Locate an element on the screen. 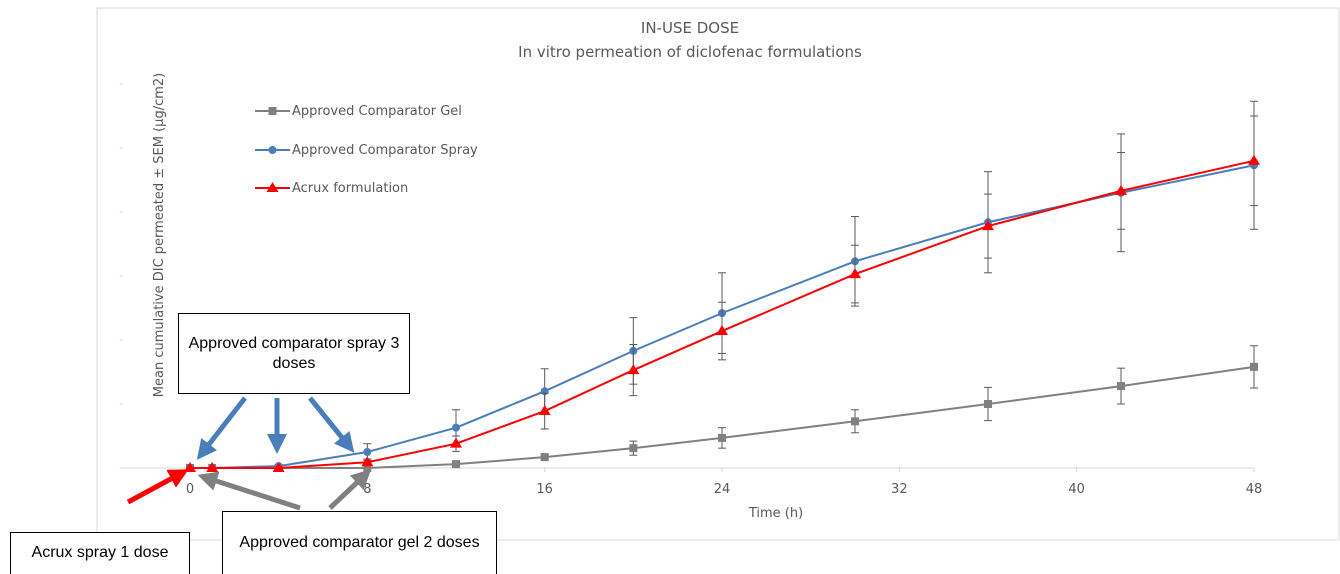 The image size is (1340, 574). x-tick-label: 0 is located at coordinates (190, 489).